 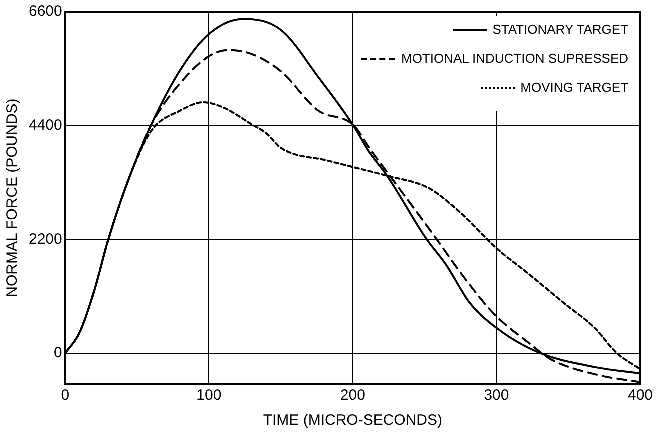 What do you see at coordinates (560, 29) in the screenshot?
I see `legend-label: STATIONARY TARGET` at bounding box center [560, 29].